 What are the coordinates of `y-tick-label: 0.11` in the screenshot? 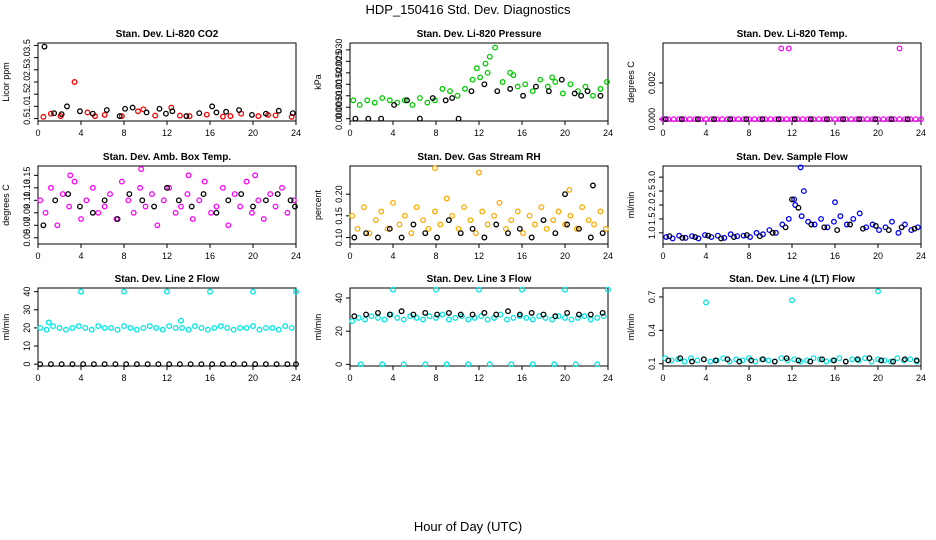 It's located at (27, 200).